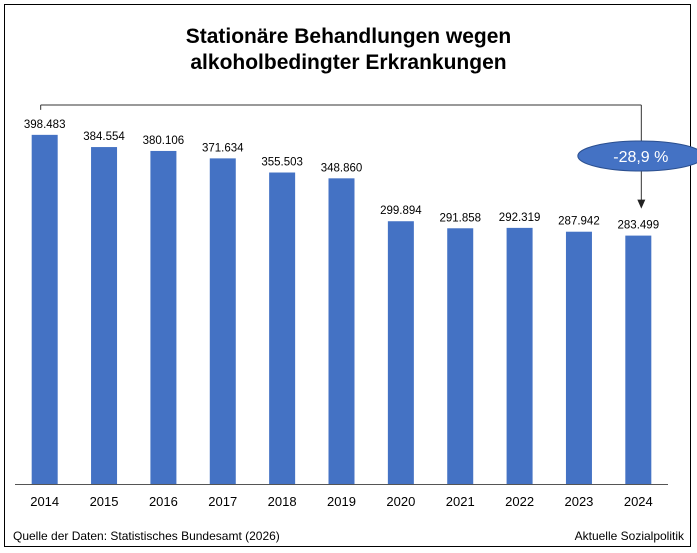 The image size is (697, 553). What do you see at coordinates (44, 501) in the screenshot?
I see `x-tick-label-2014: 2014` at bounding box center [44, 501].